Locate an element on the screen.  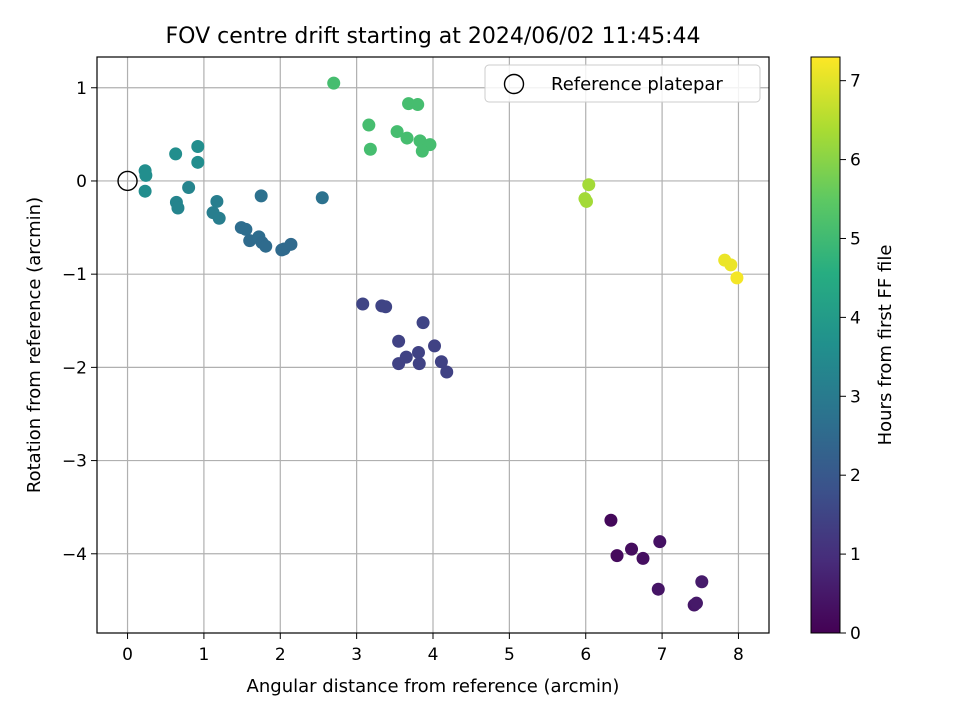
x-tick-label: 7 is located at coordinates (662, 655).